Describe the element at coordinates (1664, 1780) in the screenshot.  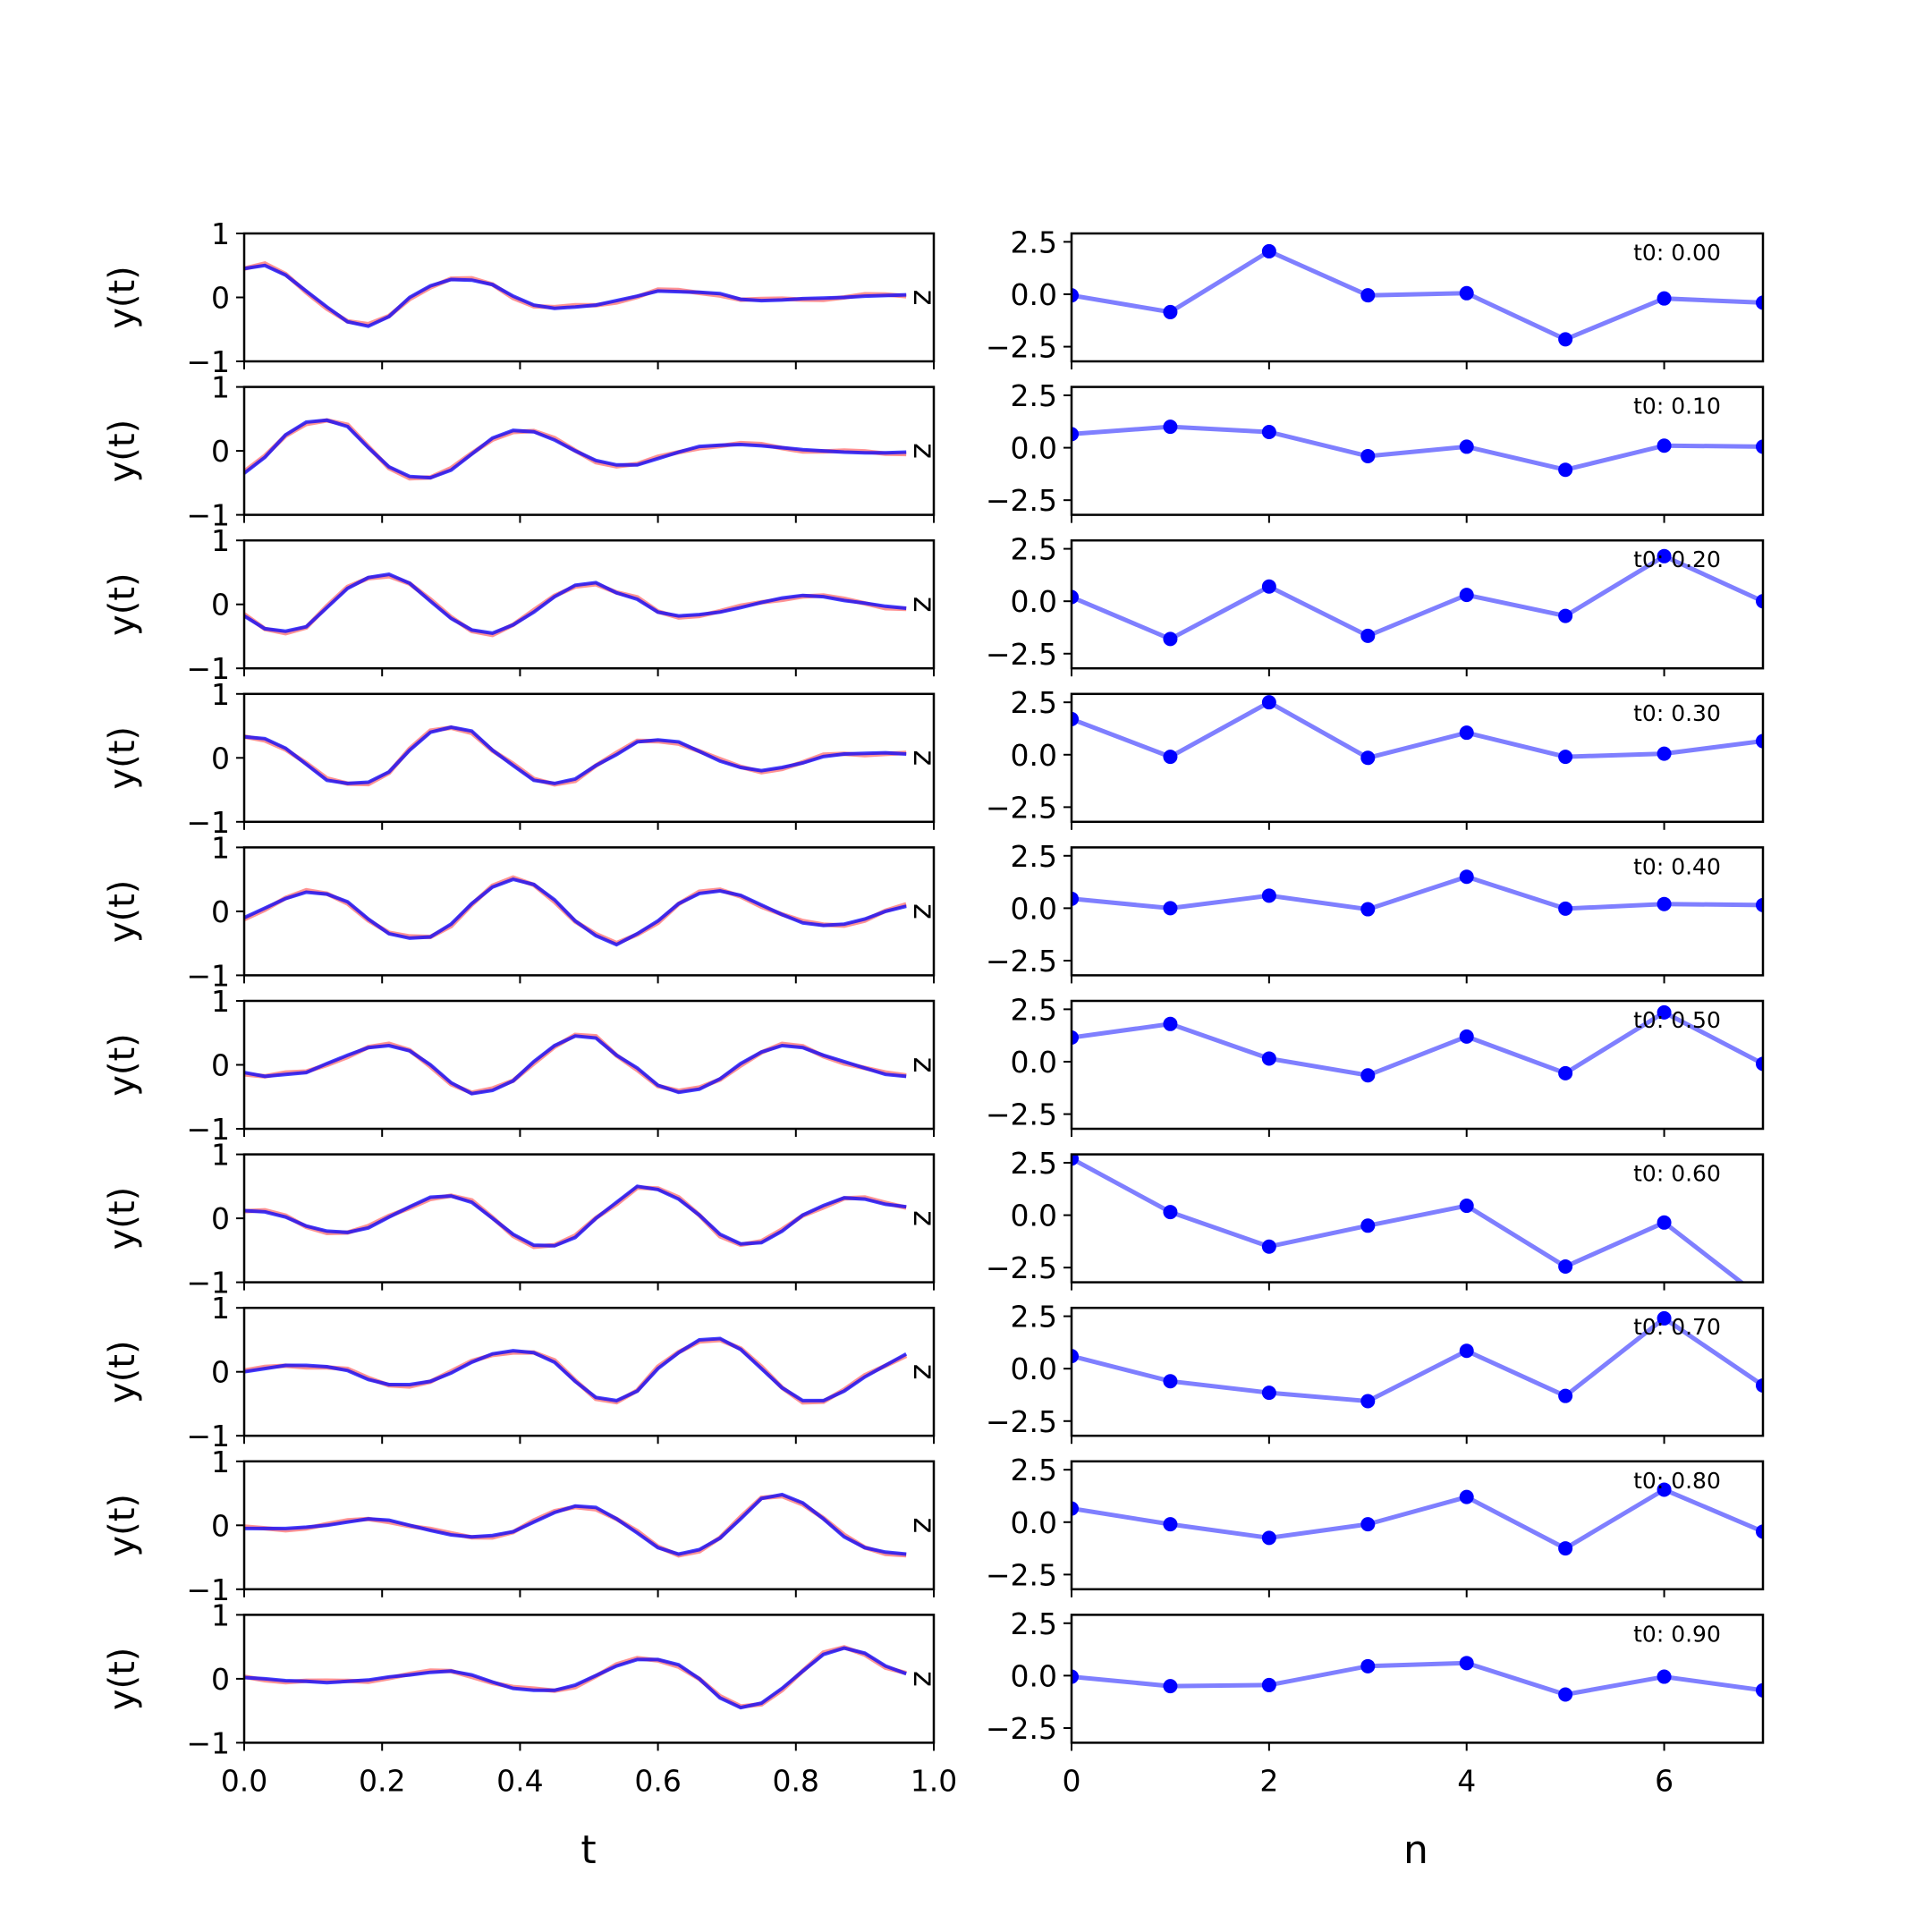
I see `right-x-tick-label: 6` at that location.